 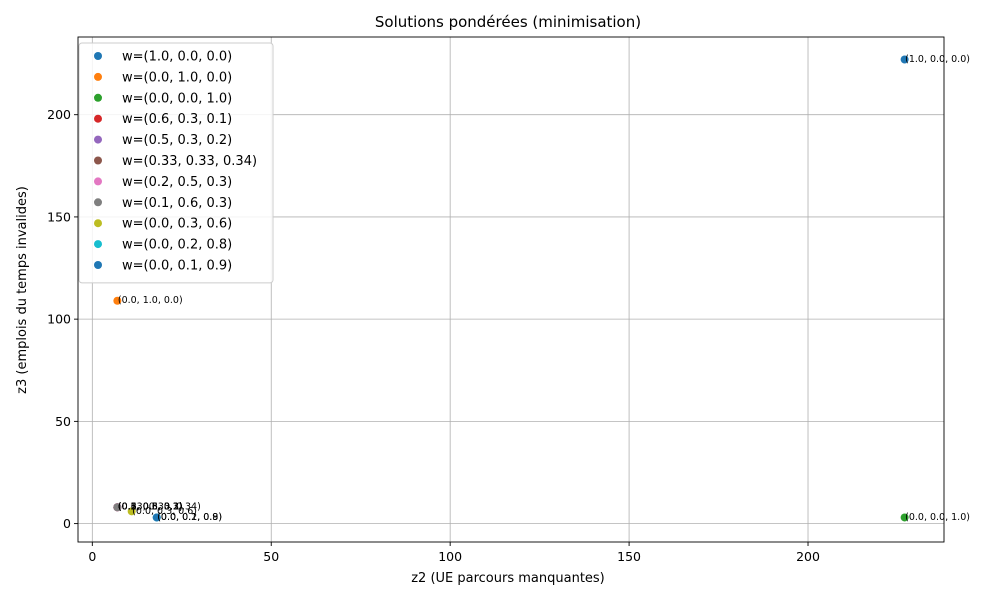 What do you see at coordinates (150, 300) in the screenshot?
I see `point-label: (0.0, 1.0, 0.0)` at bounding box center [150, 300].